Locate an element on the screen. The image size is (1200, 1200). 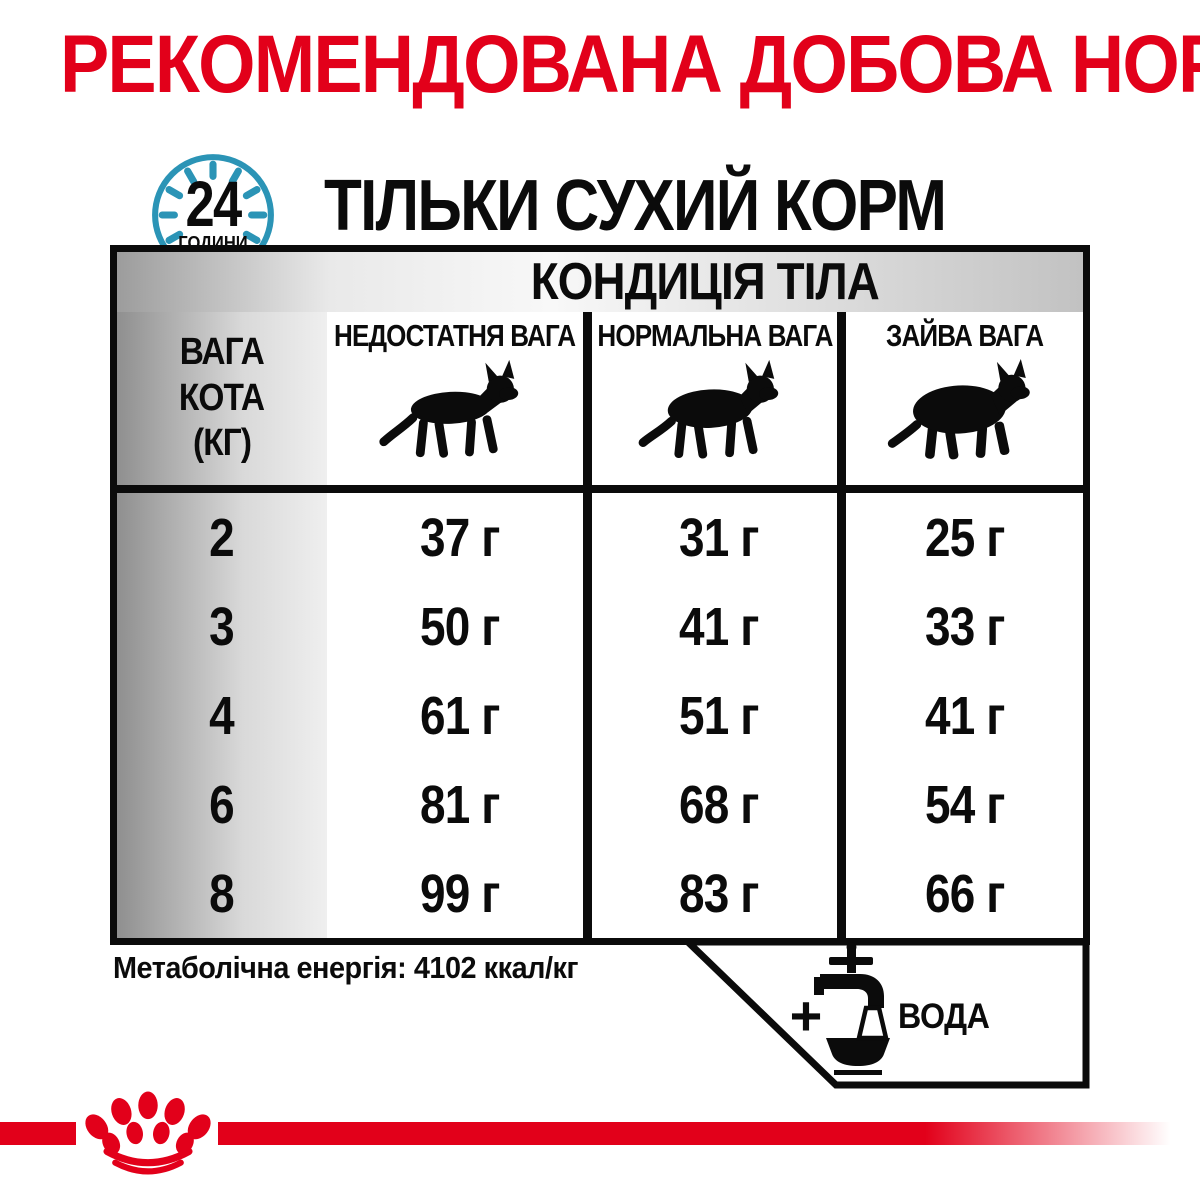
underweight-ration-cell: 37 г is located at coordinates (459, 537).